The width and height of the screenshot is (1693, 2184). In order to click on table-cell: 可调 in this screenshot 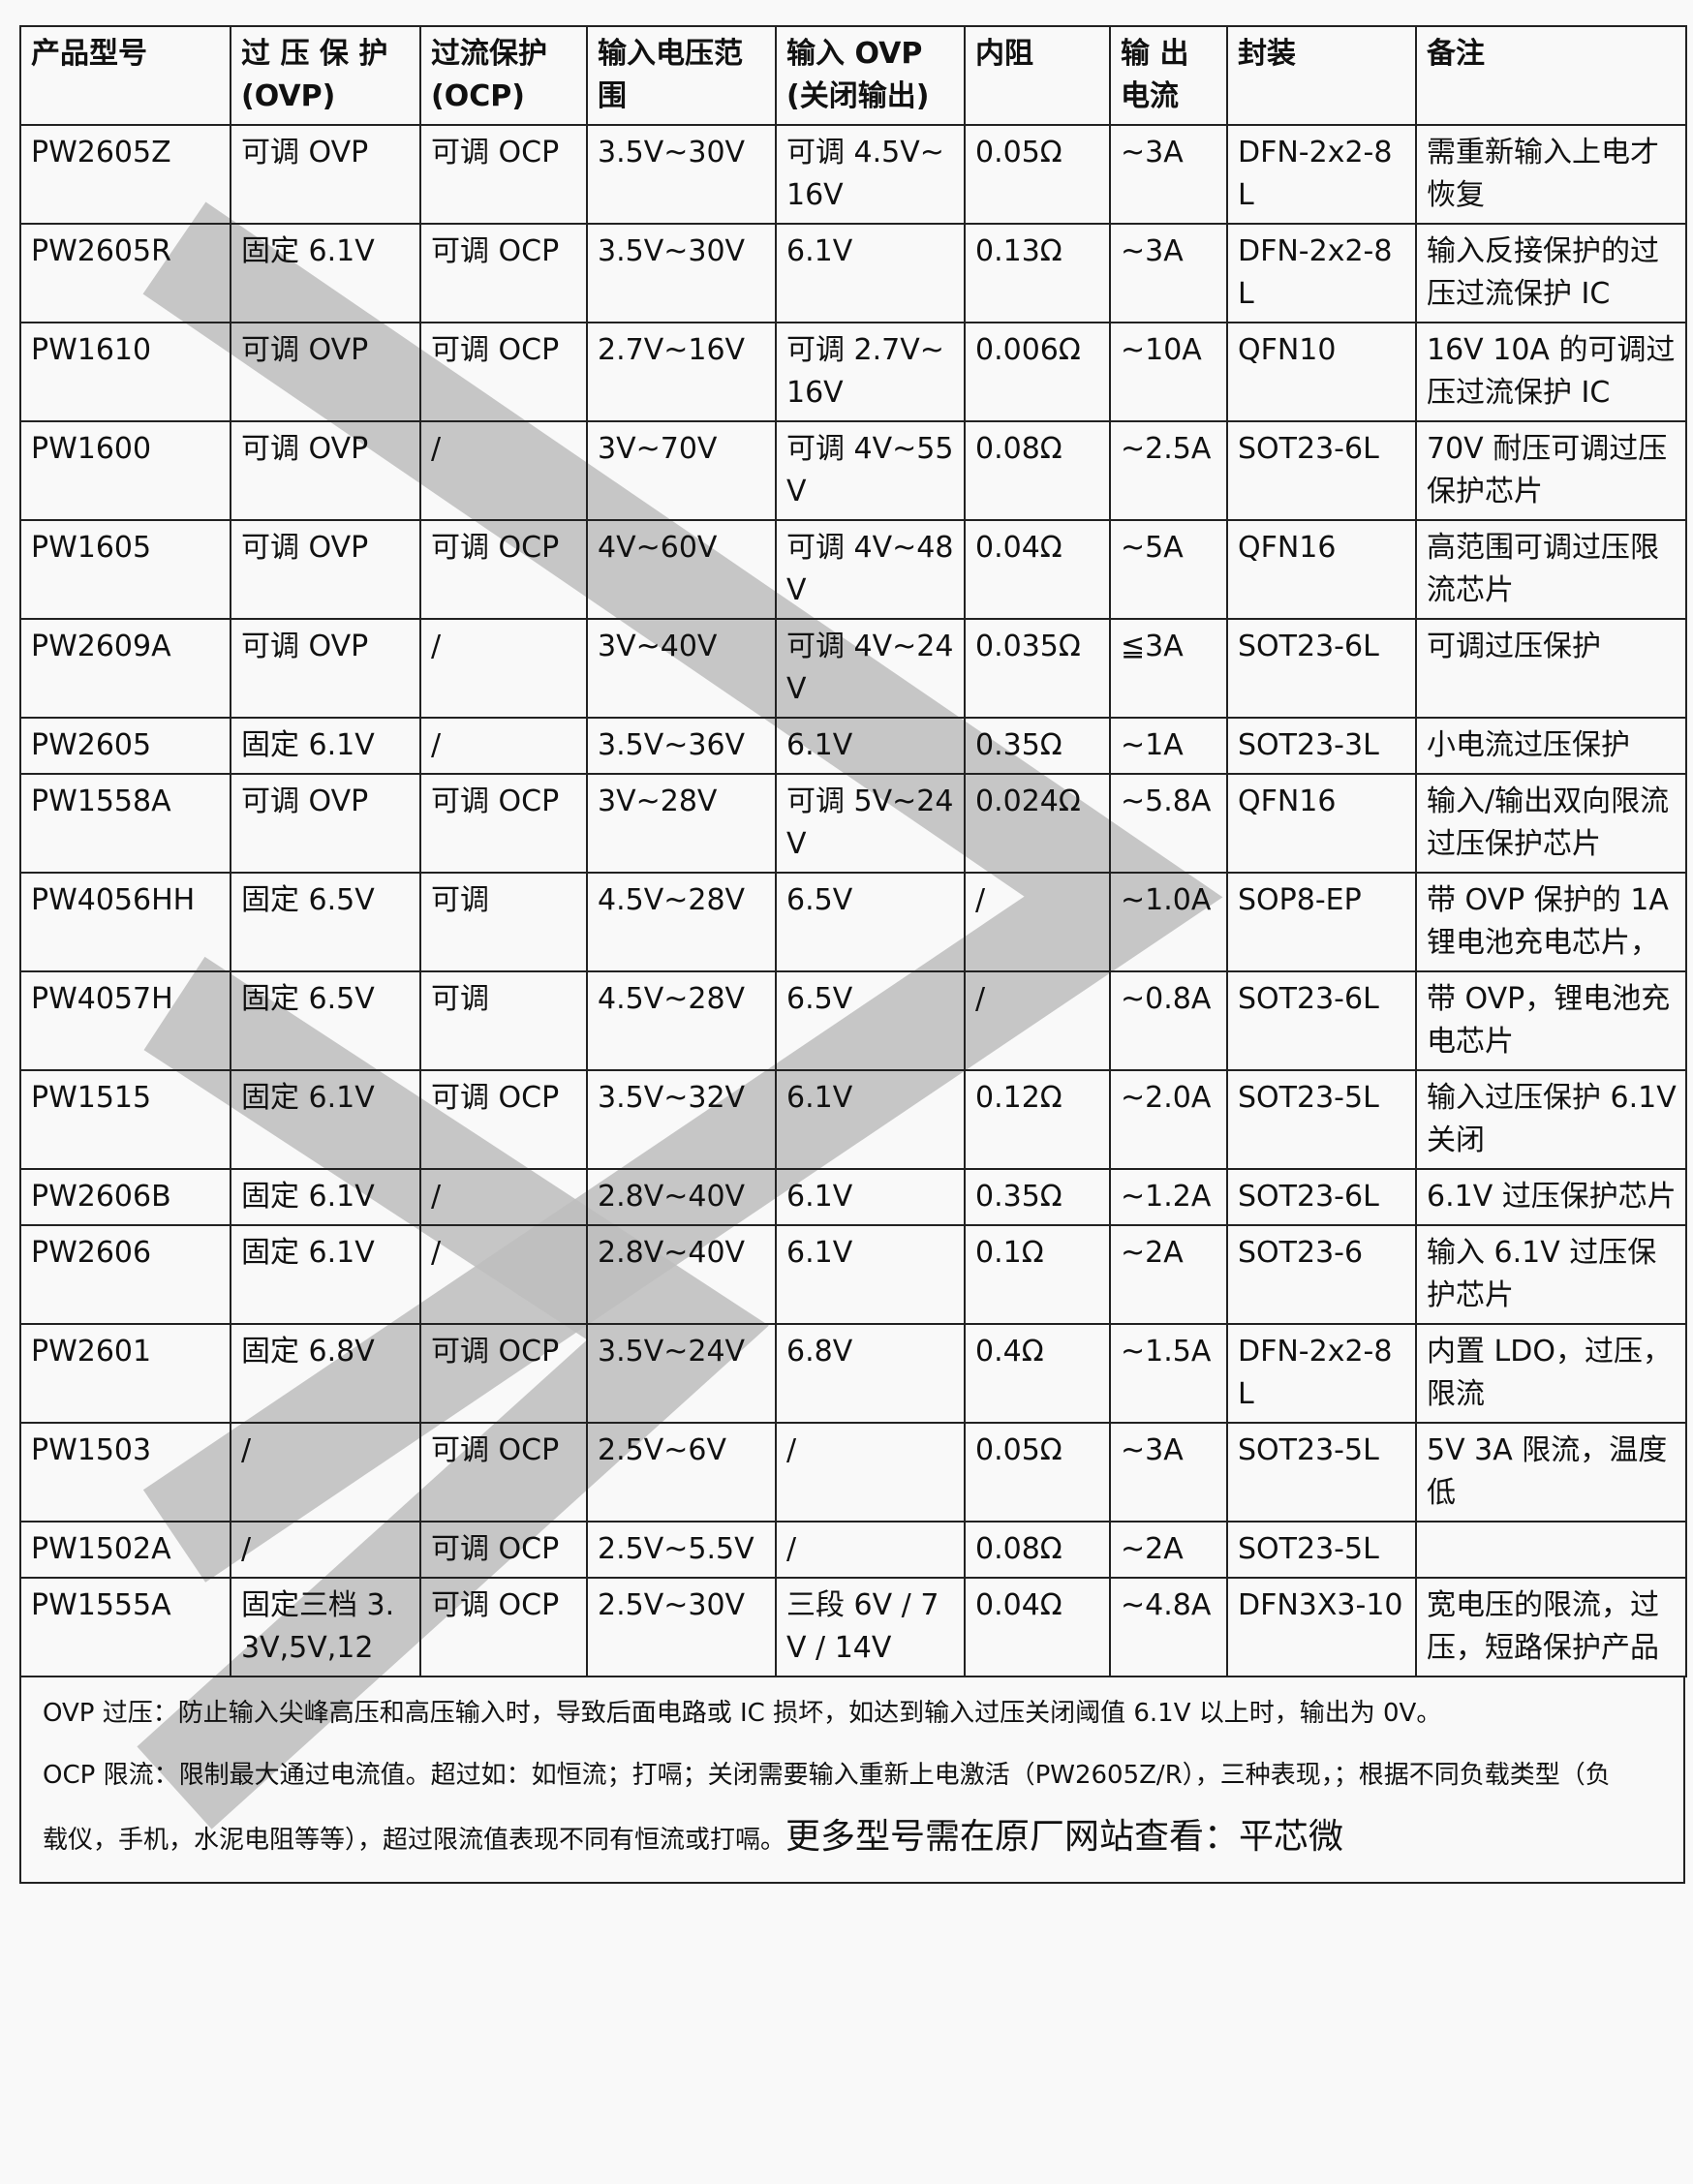, I will do `click(503, 922)`.